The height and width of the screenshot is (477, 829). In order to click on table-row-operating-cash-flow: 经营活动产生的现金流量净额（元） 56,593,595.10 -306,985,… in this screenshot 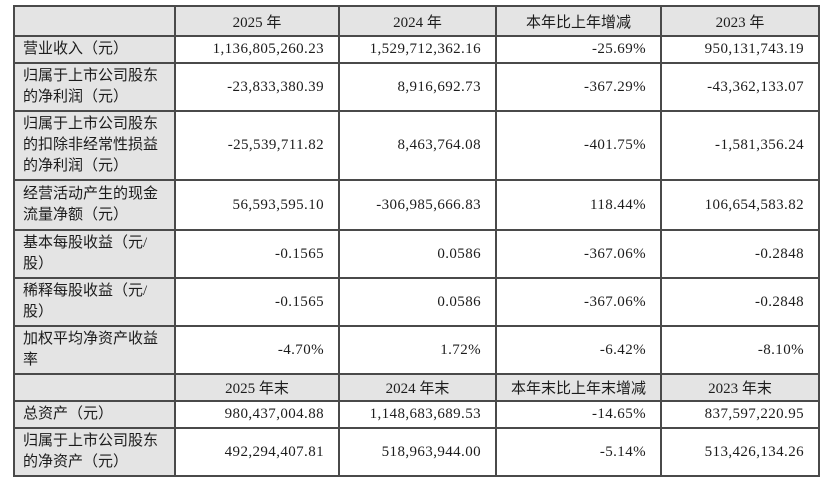, I will do `click(416, 205)`.